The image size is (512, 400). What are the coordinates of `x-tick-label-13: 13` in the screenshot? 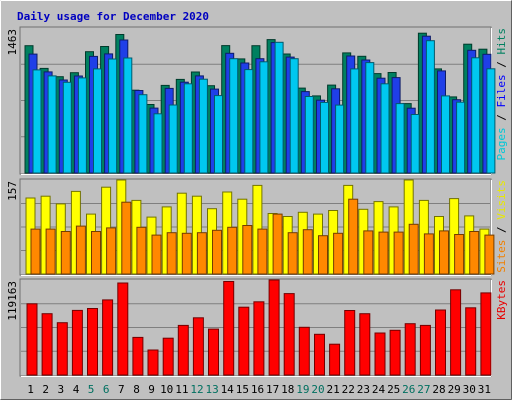 It's located at (211, 389).